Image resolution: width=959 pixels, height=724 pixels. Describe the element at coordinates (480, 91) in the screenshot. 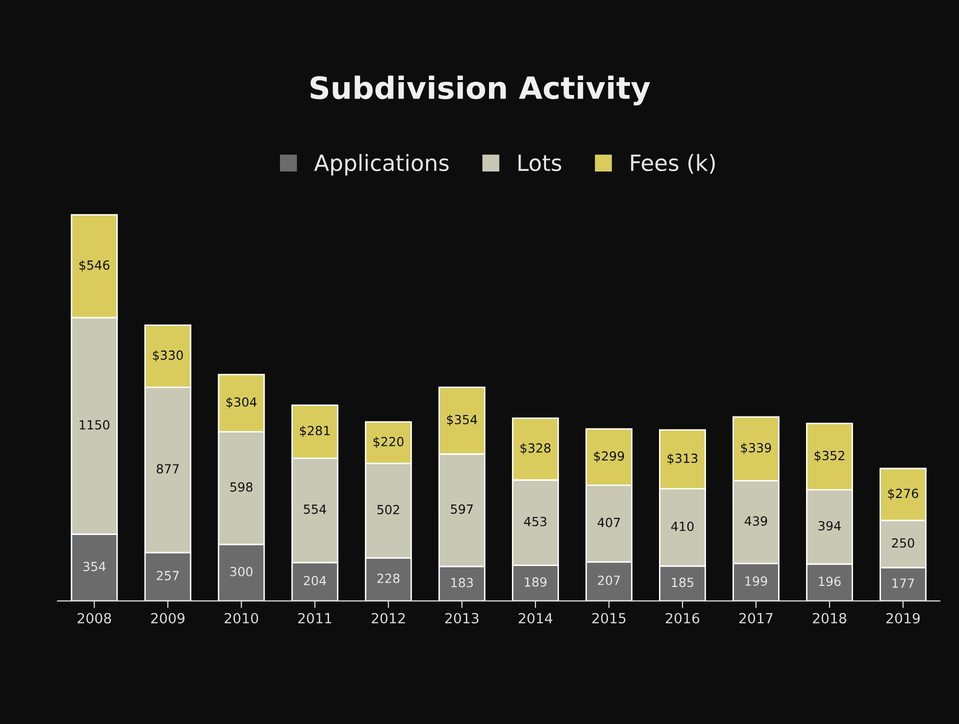

I see `chart-title: Subdivision Activity` at that location.